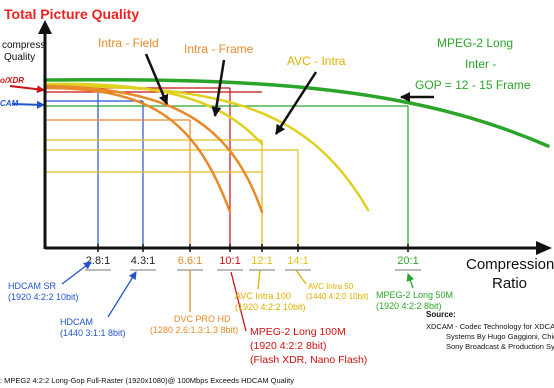  What do you see at coordinates (23, 45) in the screenshot?
I see `y-axis-label-line: compress` at bounding box center [23, 45].